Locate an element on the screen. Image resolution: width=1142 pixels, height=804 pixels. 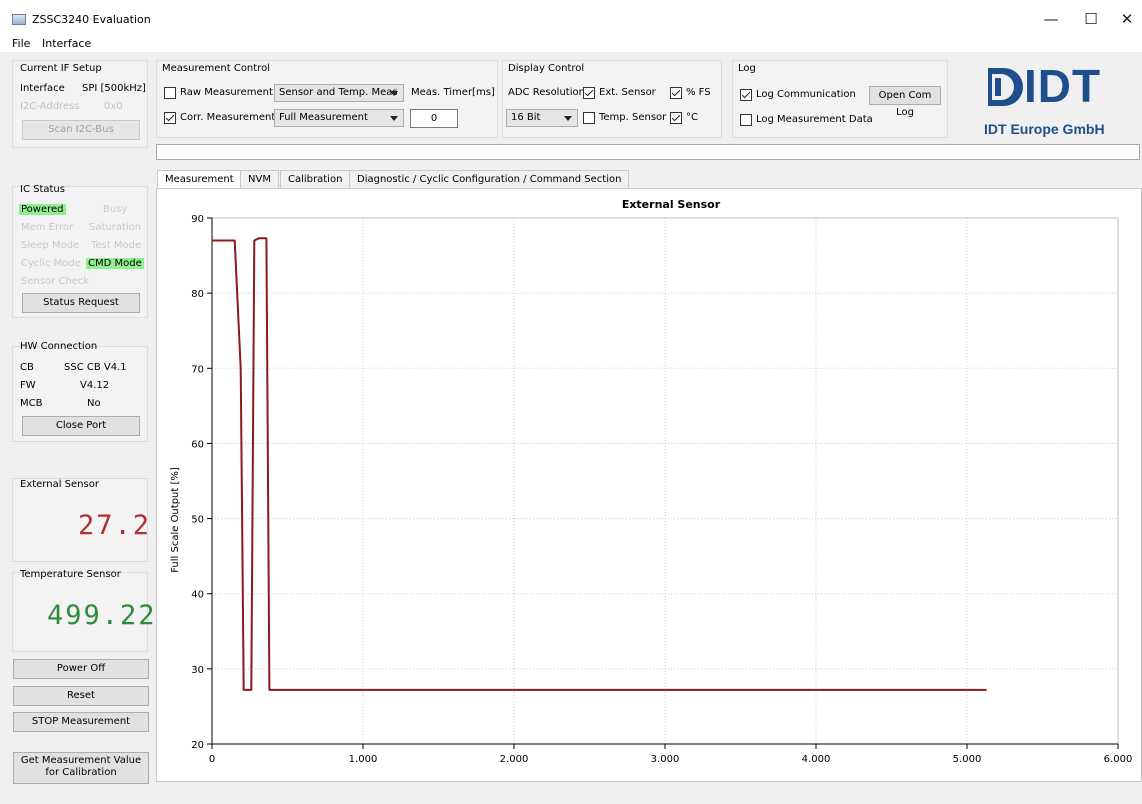
mcb-label: MCB is located at coordinates (31, 403).